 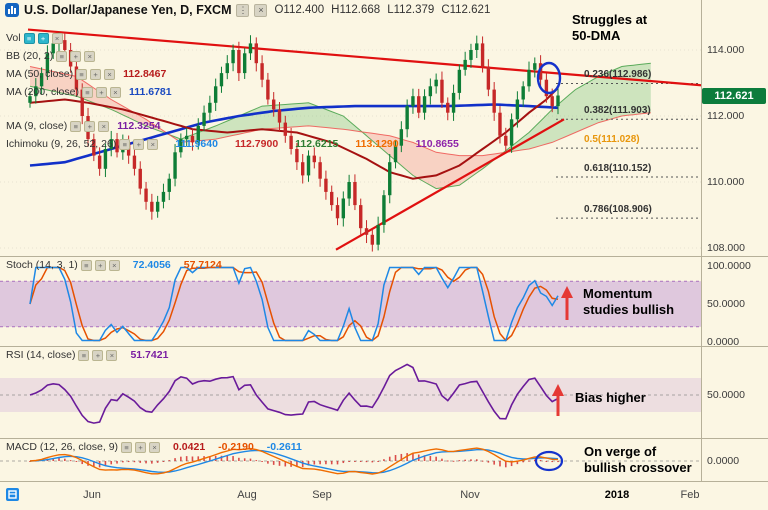 I want to click on legend-value-rsi-0: 51.7421, so click(x=149, y=355).